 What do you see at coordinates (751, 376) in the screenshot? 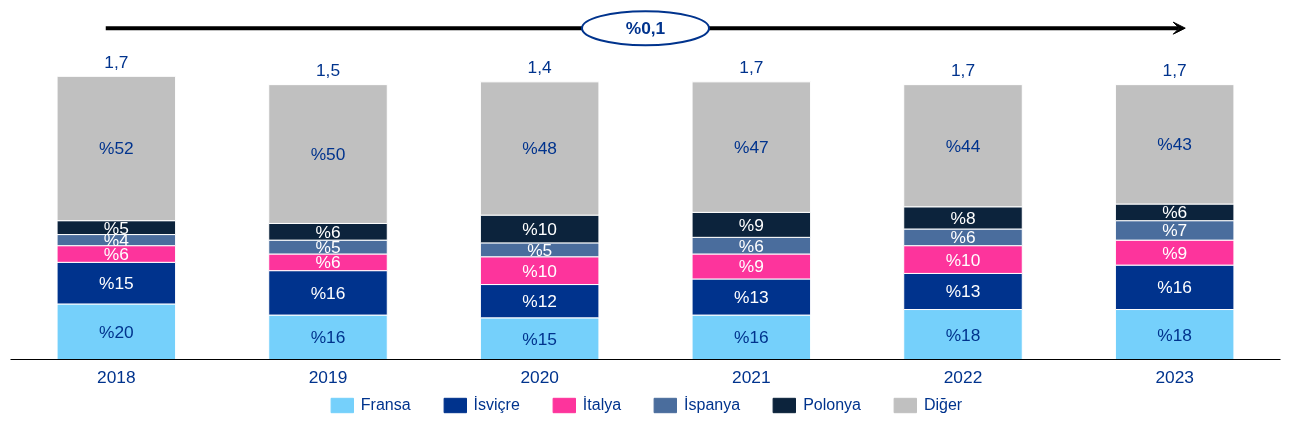
I see `x-tick-label: 2021` at bounding box center [751, 376].